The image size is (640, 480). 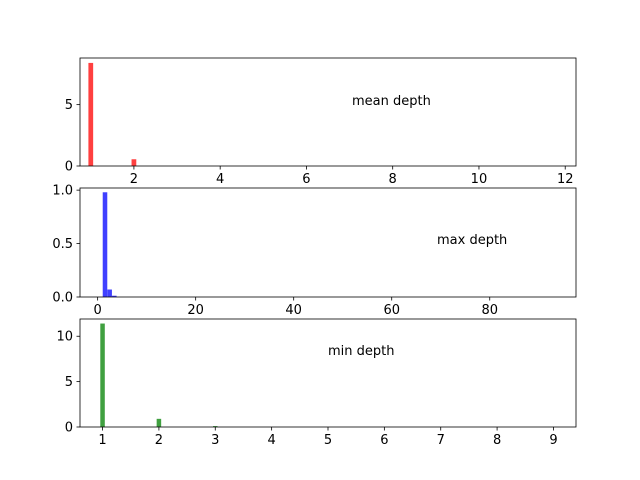 What do you see at coordinates (553, 440) in the screenshot?
I see `x-tick-label: 9` at bounding box center [553, 440].